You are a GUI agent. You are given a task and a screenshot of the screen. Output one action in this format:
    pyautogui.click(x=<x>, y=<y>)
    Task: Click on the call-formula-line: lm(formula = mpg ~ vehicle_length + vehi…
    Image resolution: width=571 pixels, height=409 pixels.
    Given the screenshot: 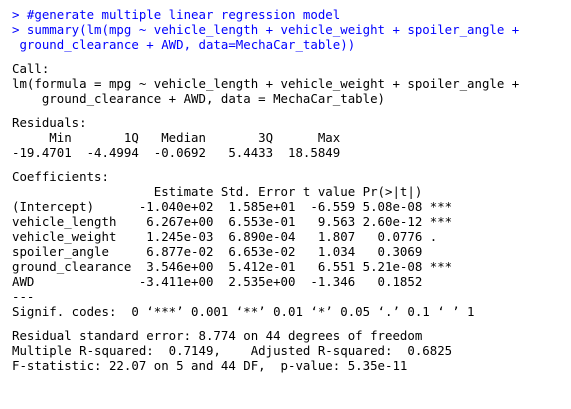 What is the action you would take?
    pyautogui.click(x=266, y=83)
    